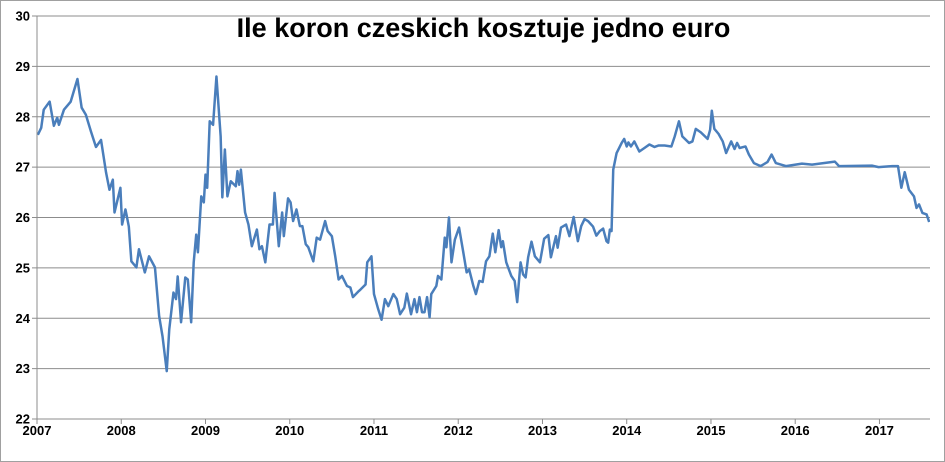  What do you see at coordinates (458, 430) in the screenshot?
I see `x-tick-label: 2012` at bounding box center [458, 430].